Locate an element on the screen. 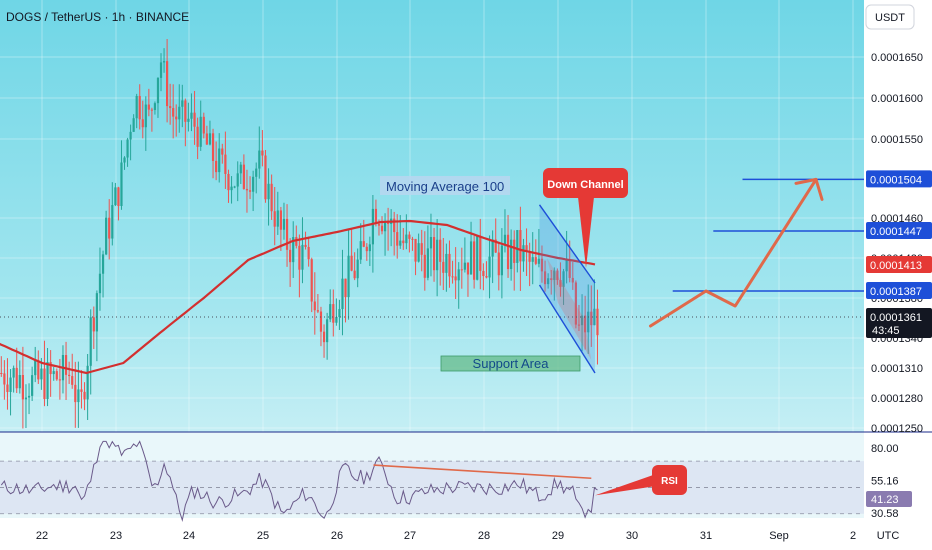 The height and width of the screenshot is (550, 932). time-tick-label: 27 is located at coordinates (410, 536).